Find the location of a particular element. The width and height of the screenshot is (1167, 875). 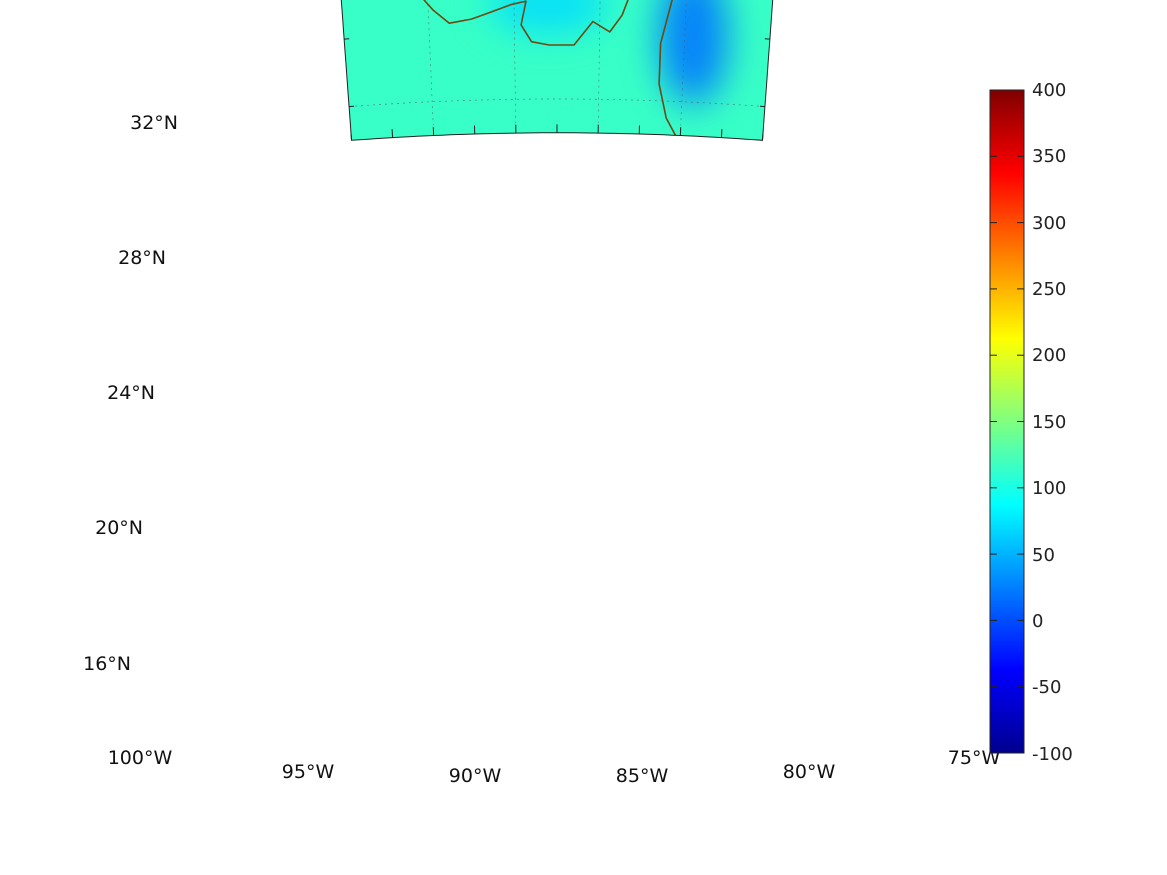

colorbar-label: 200 is located at coordinates (1049, 355).